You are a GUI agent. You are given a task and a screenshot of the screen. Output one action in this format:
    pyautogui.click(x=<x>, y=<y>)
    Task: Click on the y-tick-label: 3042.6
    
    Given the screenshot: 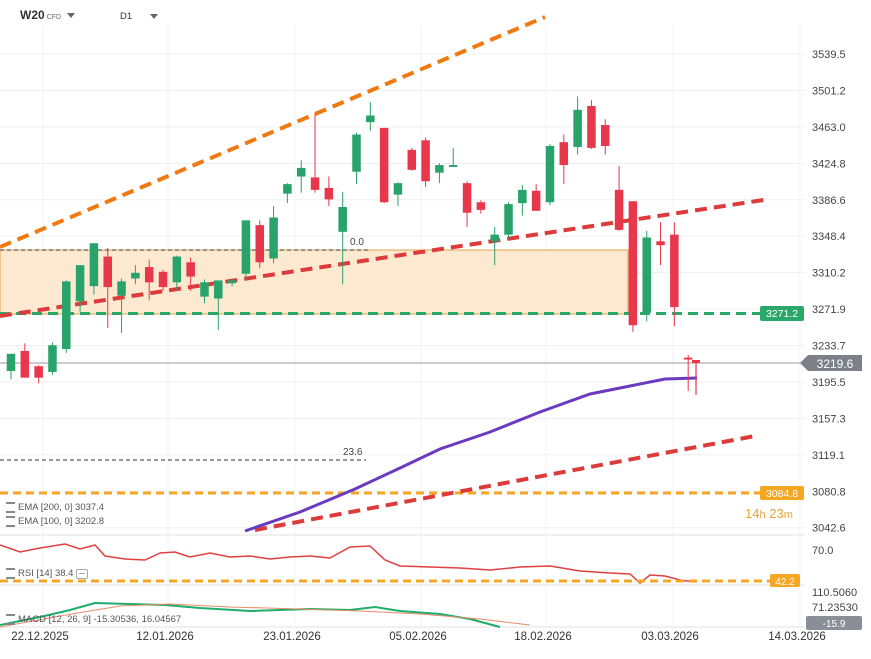 What is the action you would take?
    pyautogui.click(x=829, y=529)
    